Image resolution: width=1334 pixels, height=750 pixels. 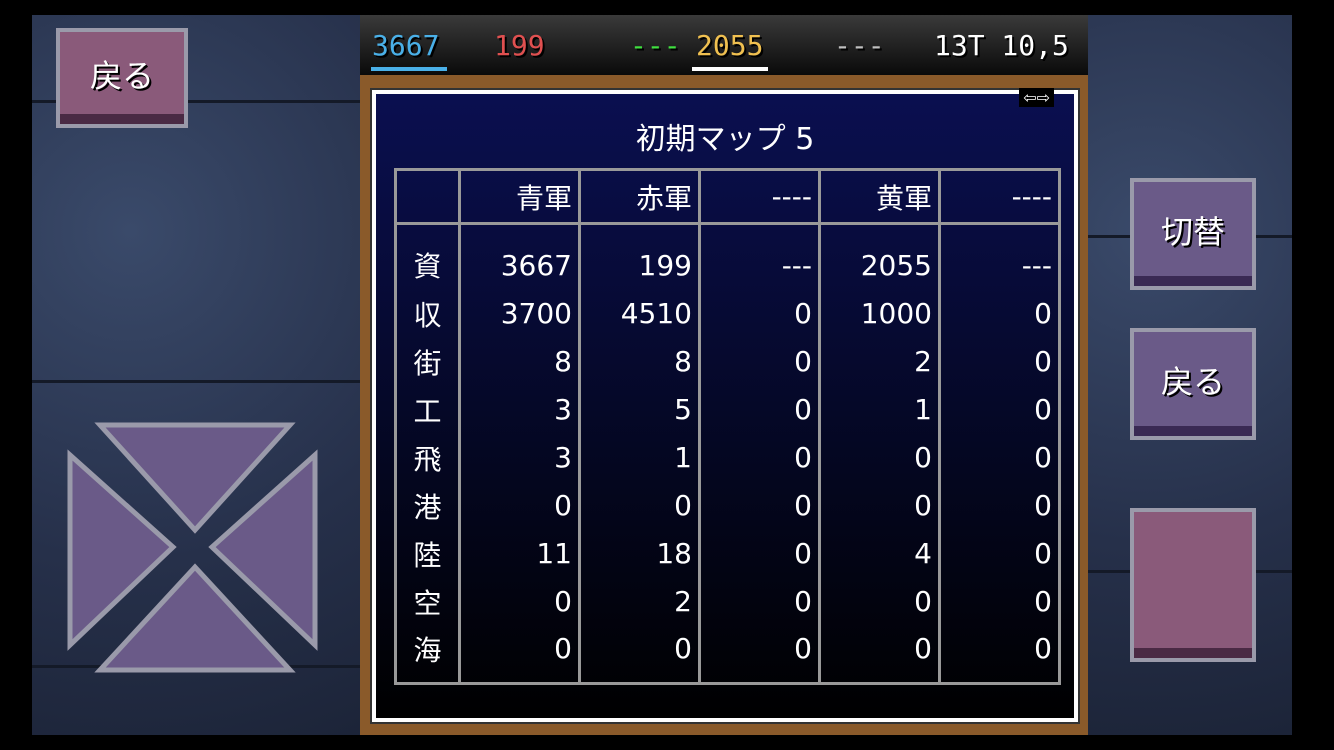 What do you see at coordinates (427, 655) in the screenshot?
I see `row-label: 海` at bounding box center [427, 655].